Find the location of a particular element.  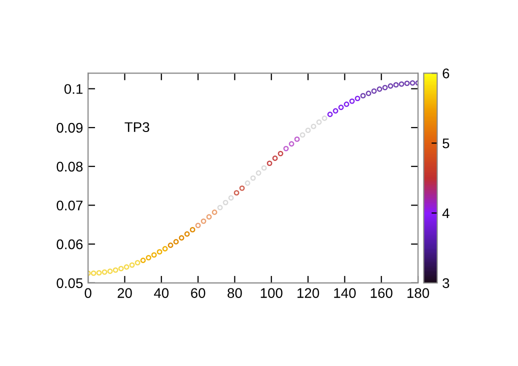

x-tick-label: 120 is located at coordinates (309, 293).